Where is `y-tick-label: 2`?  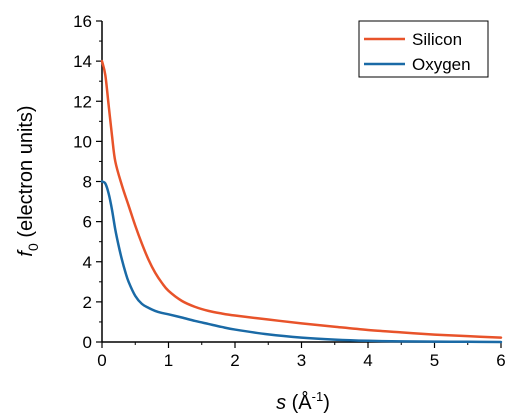 y-tick-label: 2 is located at coordinates (87, 302).